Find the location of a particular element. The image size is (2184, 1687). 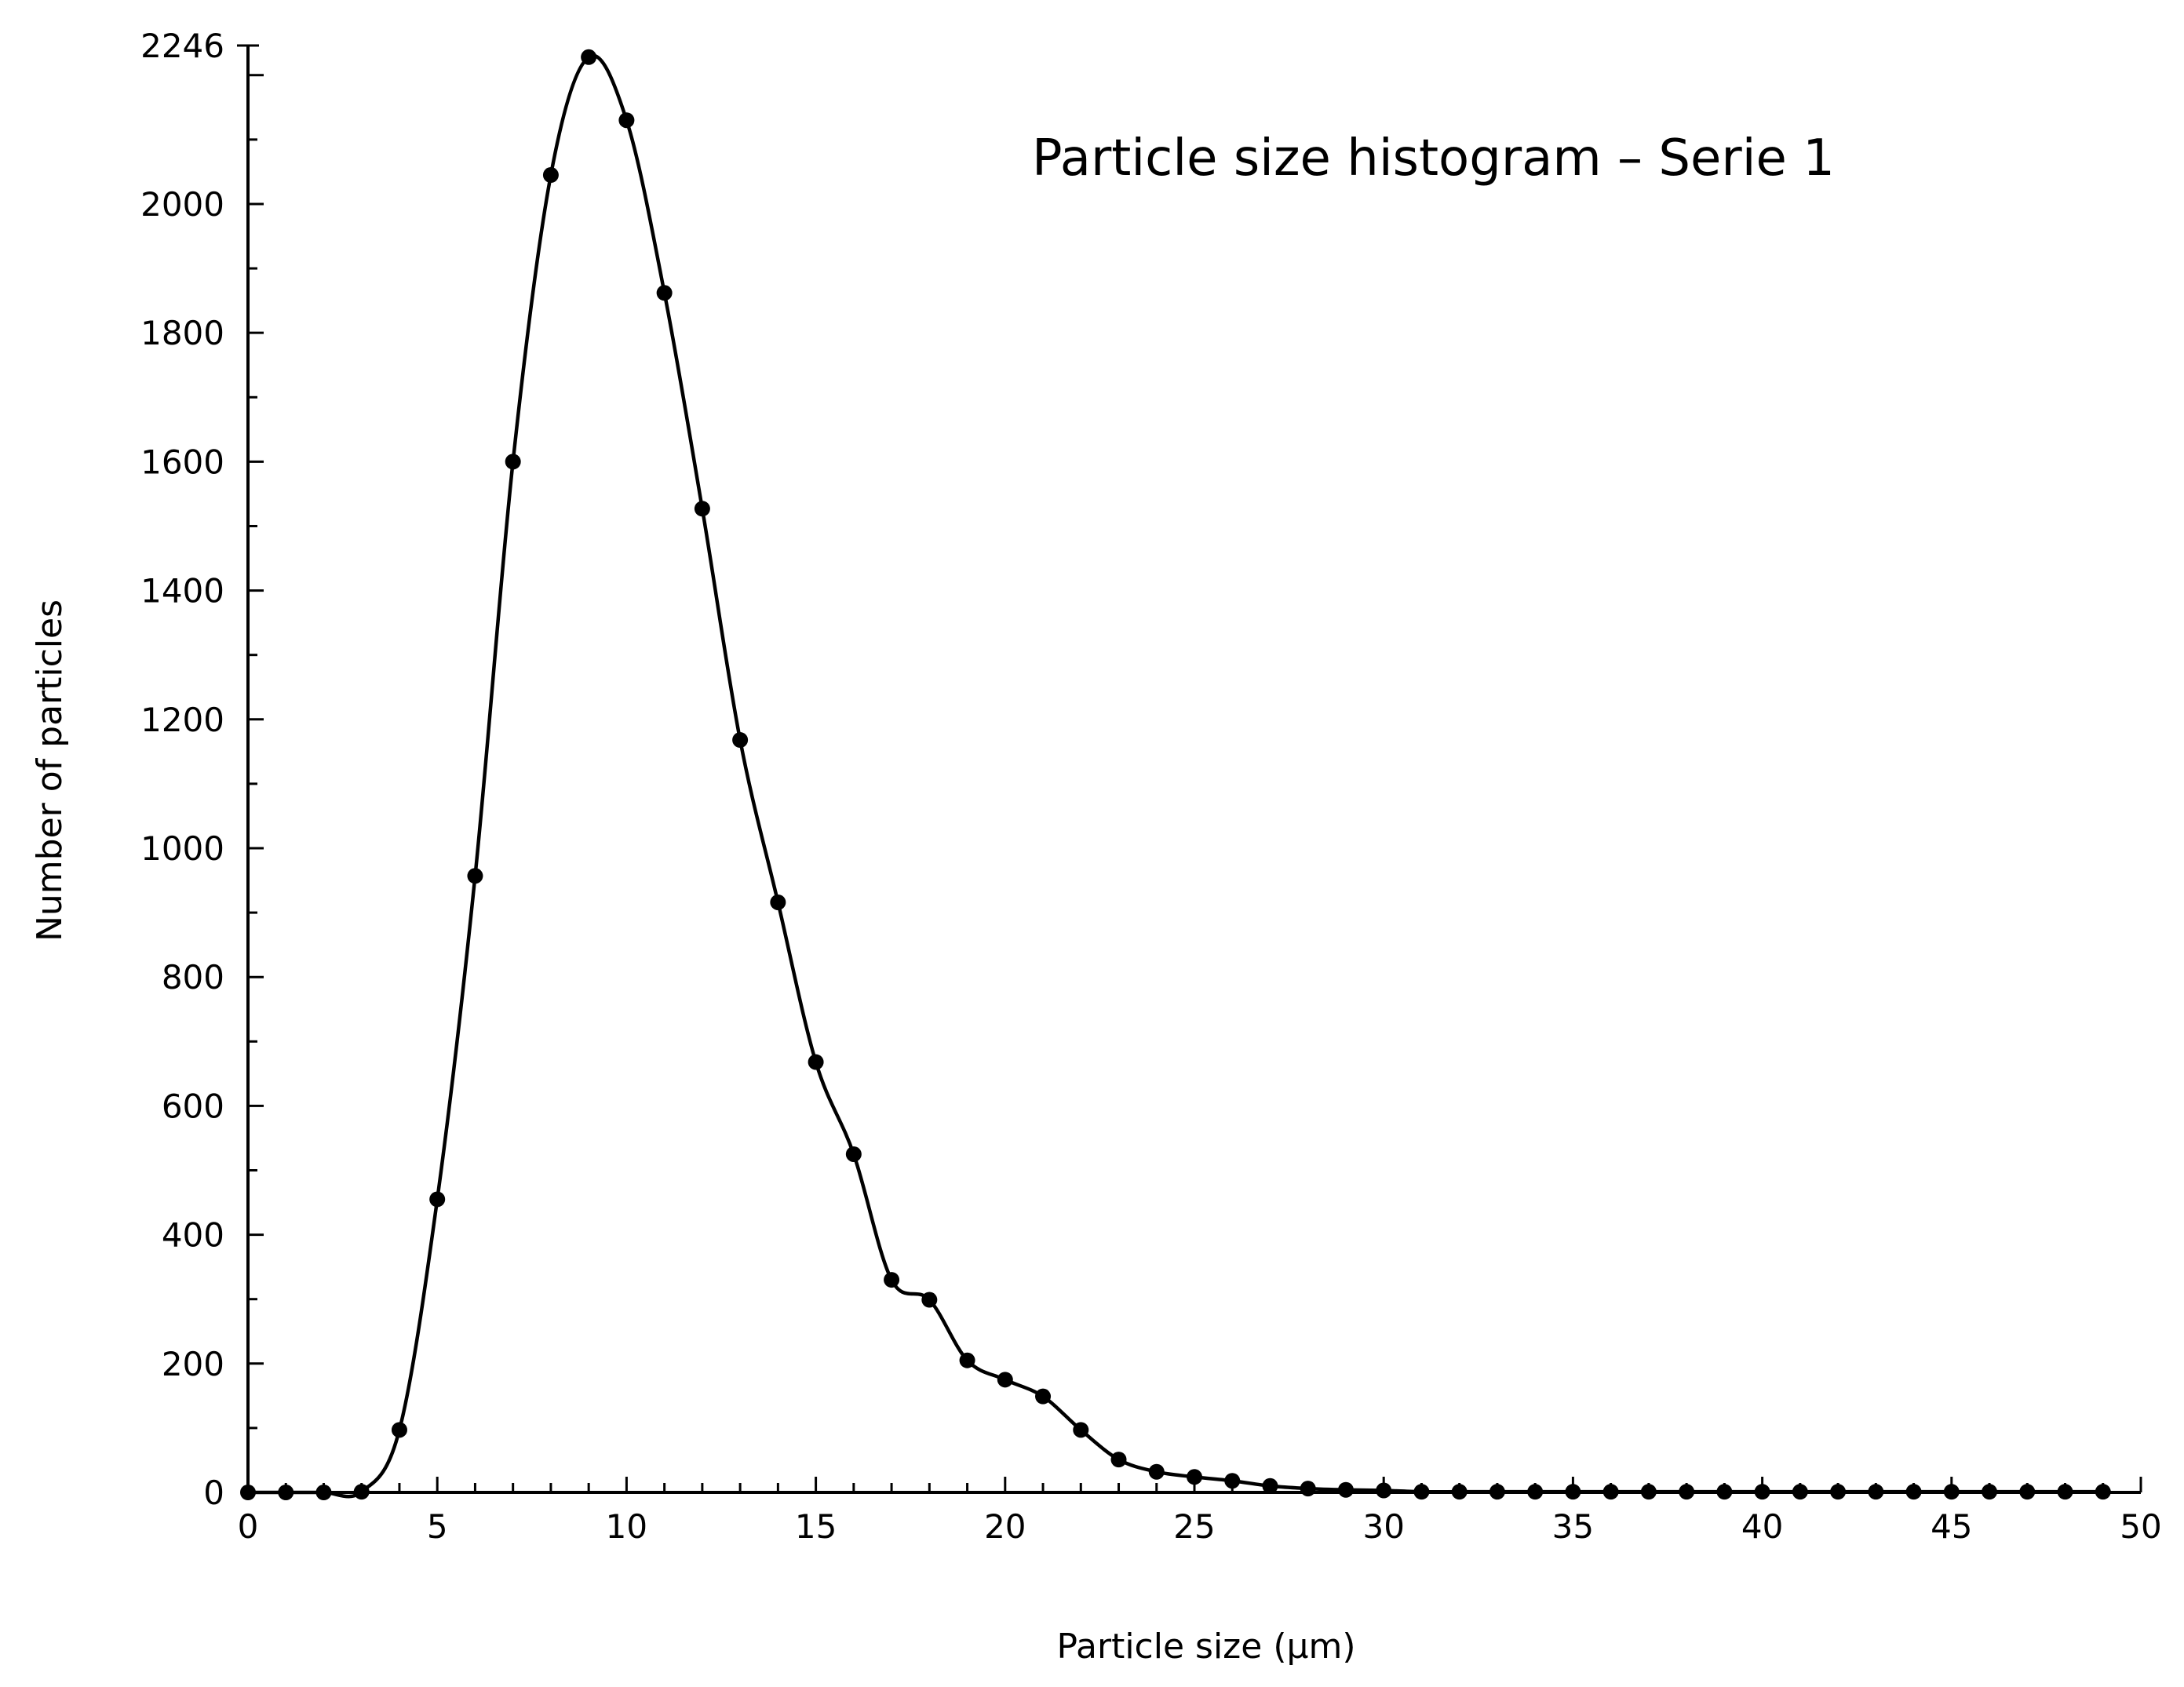

x-tick-label: 10 is located at coordinates (626, 1526).